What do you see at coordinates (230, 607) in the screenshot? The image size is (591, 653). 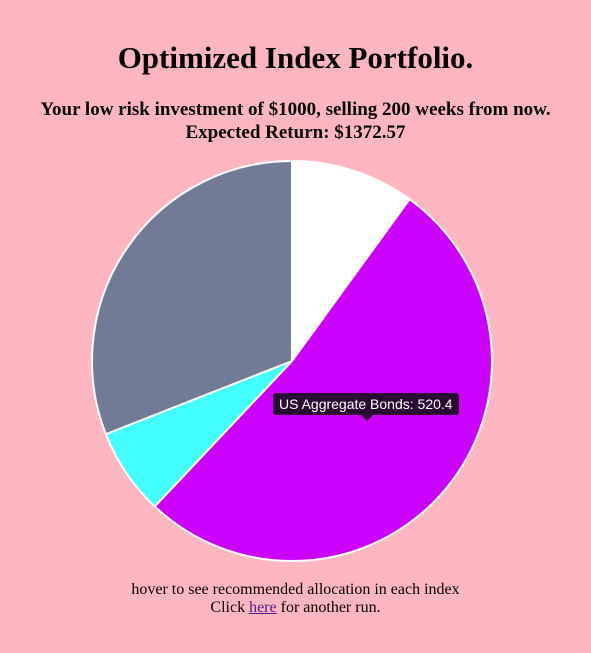 I see `rerun-prefix: Click` at bounding box center [230, 607].